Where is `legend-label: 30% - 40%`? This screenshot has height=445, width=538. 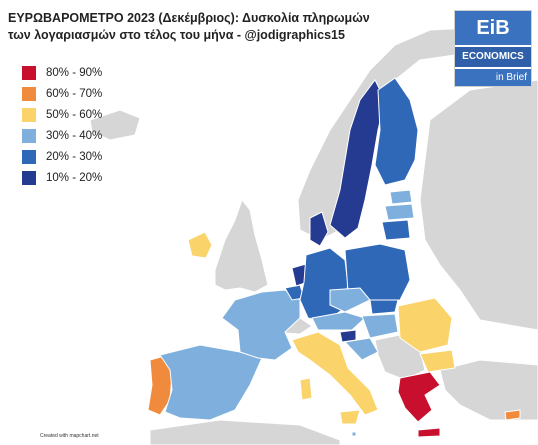 legend-label: 30% - 40% is located at coordinates (74, 135).